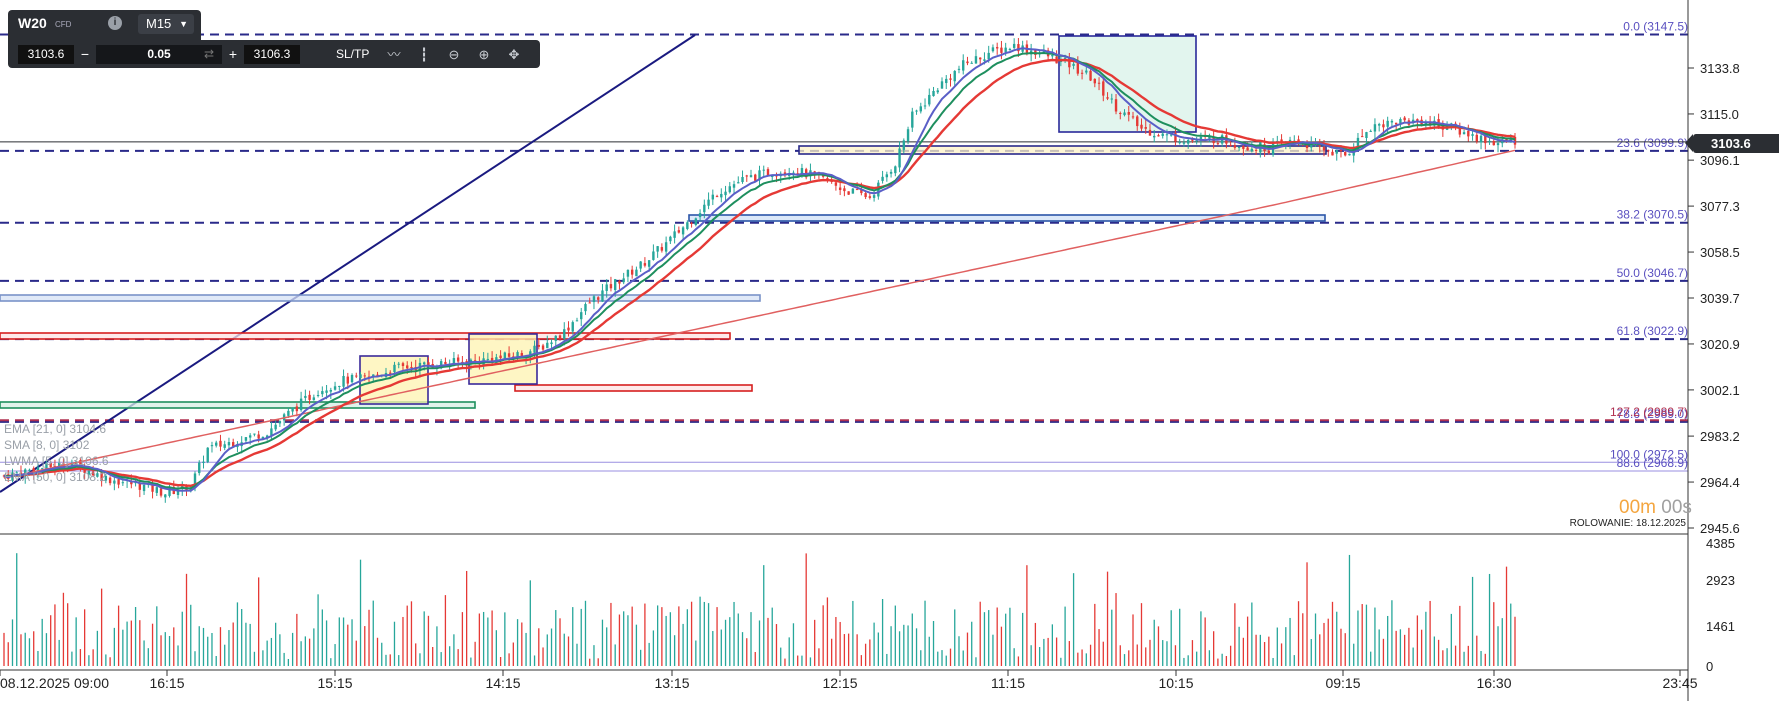  I want to click on rollover-label: ROLOWANIE: 18.12.2025, so click(1628, 523).